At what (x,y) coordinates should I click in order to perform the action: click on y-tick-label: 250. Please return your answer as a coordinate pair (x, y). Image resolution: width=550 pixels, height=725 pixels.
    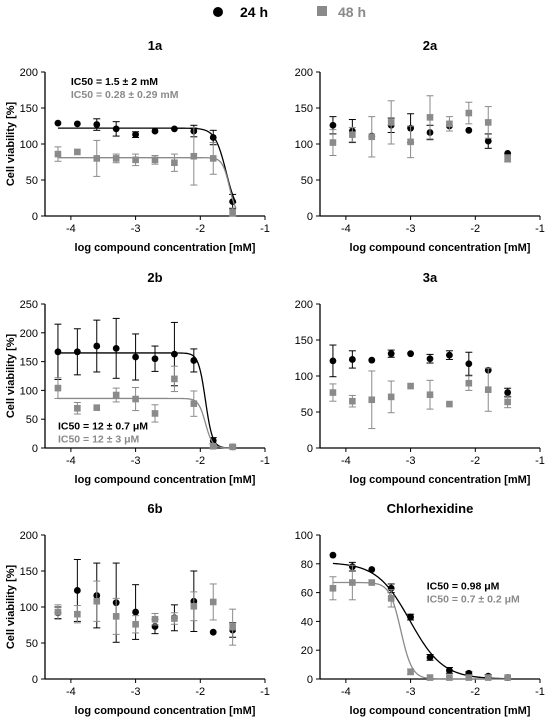
    Looking at the image, I should click on (29, 305).